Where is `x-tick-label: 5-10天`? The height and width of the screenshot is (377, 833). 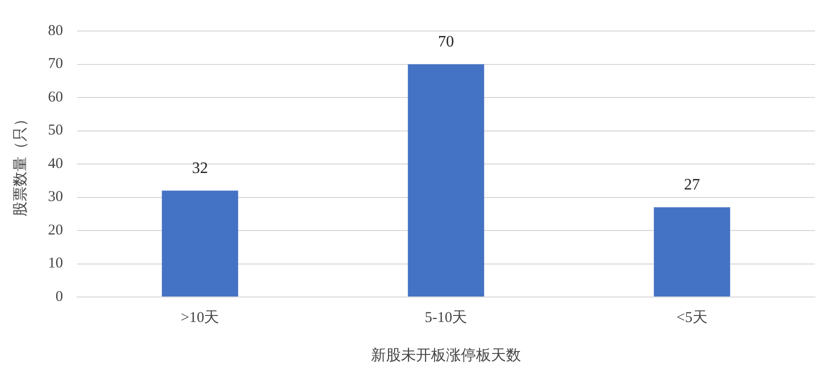
x-tick-label: 5-10天 is located at coordinates (446, 318).